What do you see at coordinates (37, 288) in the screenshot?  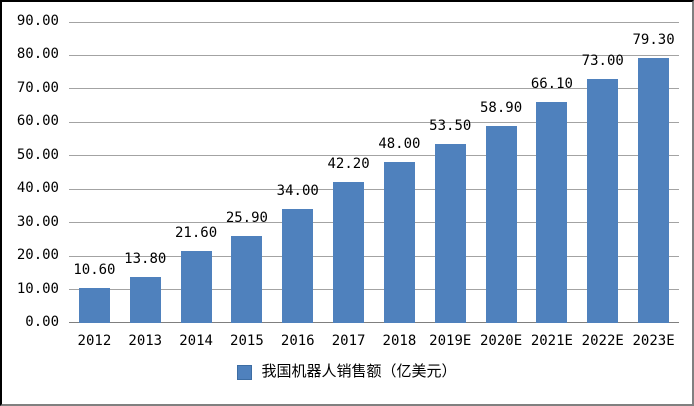 I see `y-axis-tick-label: 10.00` at bounding box center [37, 288].